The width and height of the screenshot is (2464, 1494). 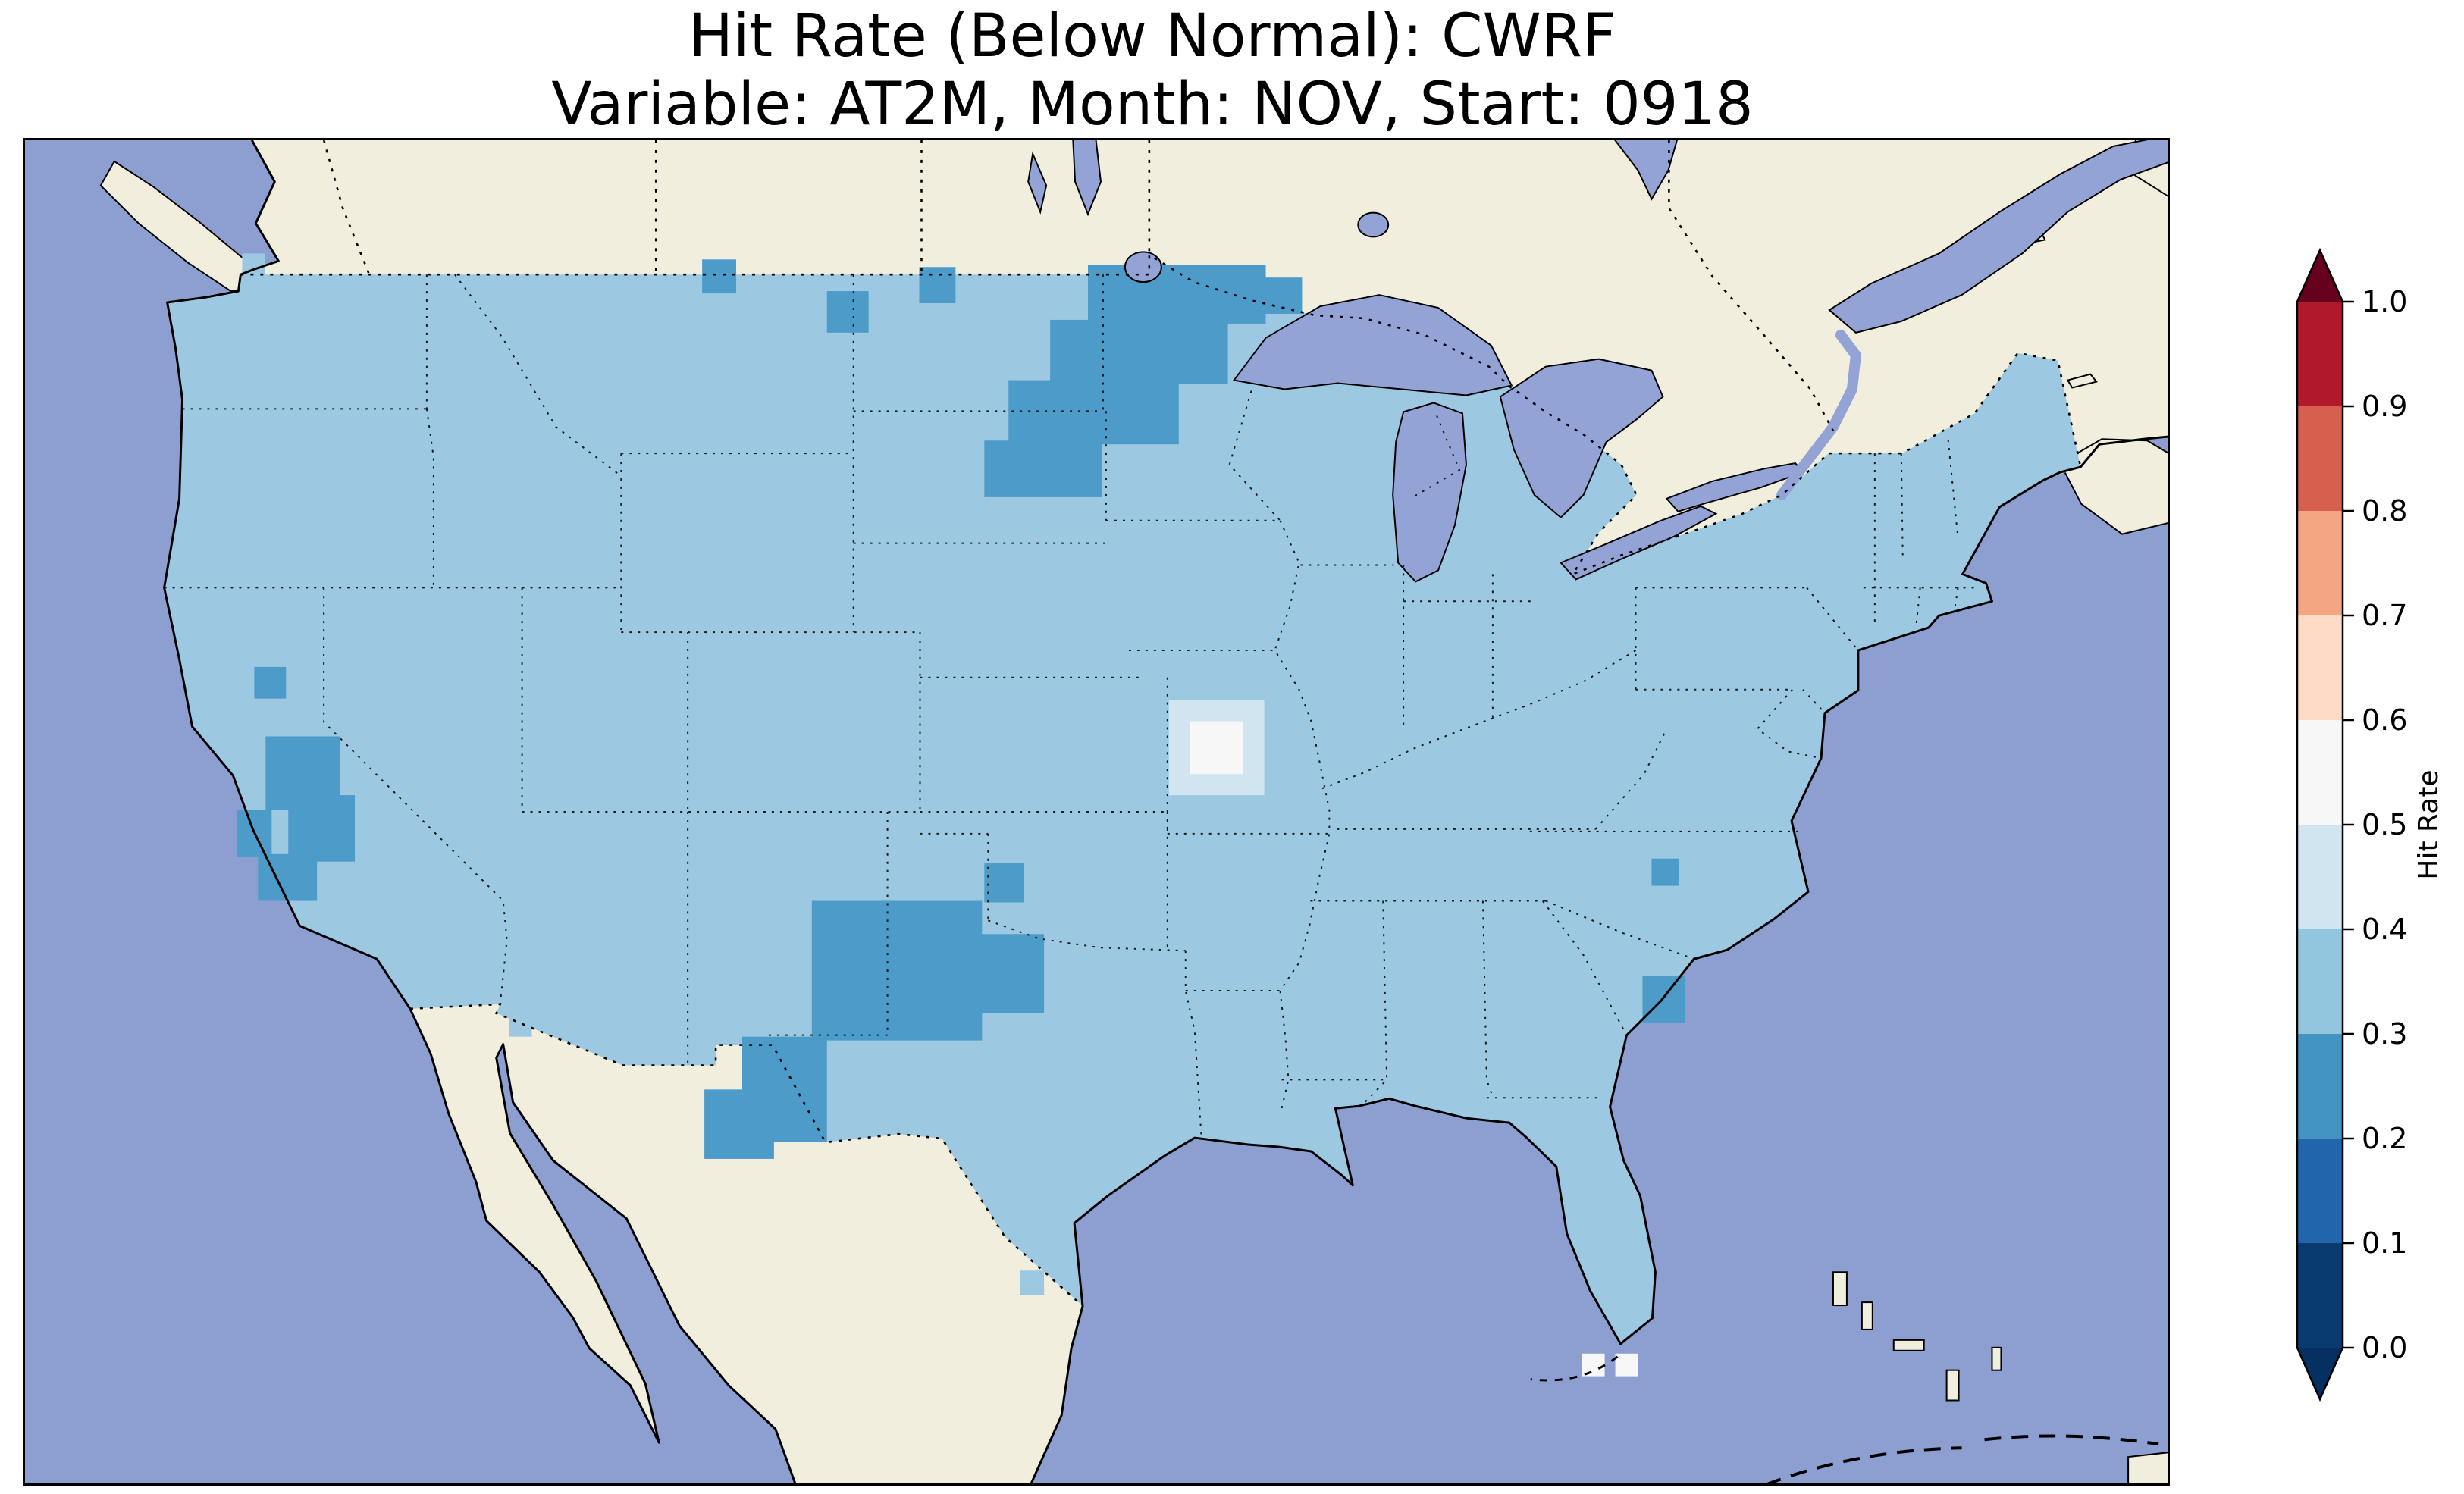 What do you see at coordinates (1575, 1368) in the screenshot?
I see `florida-keys-dashed` at bounding box center [1575, 1368].